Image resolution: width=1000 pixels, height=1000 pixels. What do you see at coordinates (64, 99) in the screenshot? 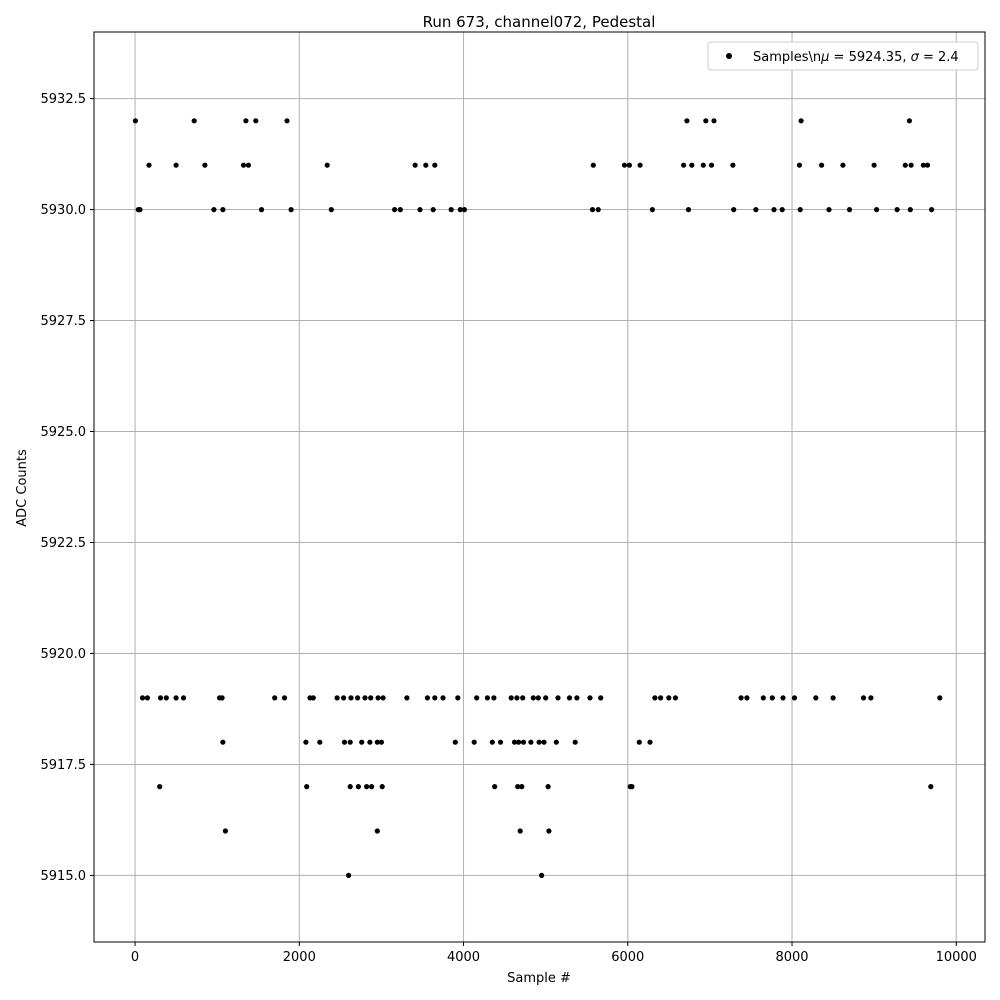
I see `y-tick-label: 5932.5` at bounding box center [64, 99].